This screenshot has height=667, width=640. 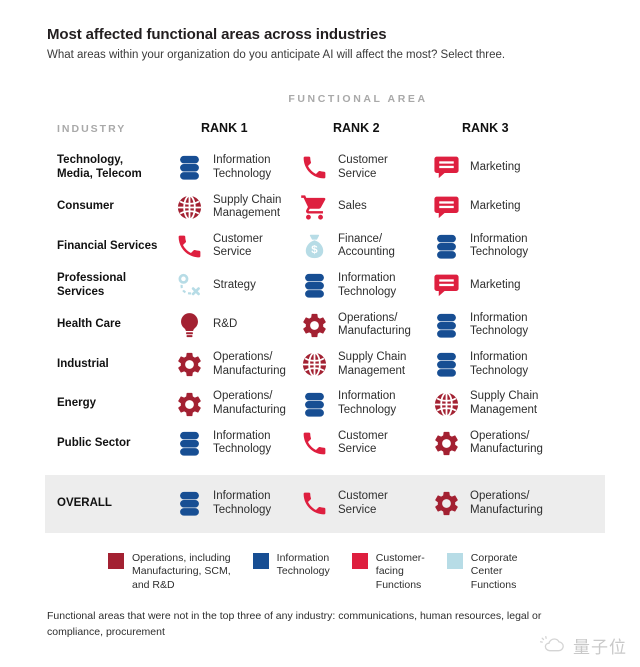 I want to click on cell-label: Sales, so click(x=352, y=206).